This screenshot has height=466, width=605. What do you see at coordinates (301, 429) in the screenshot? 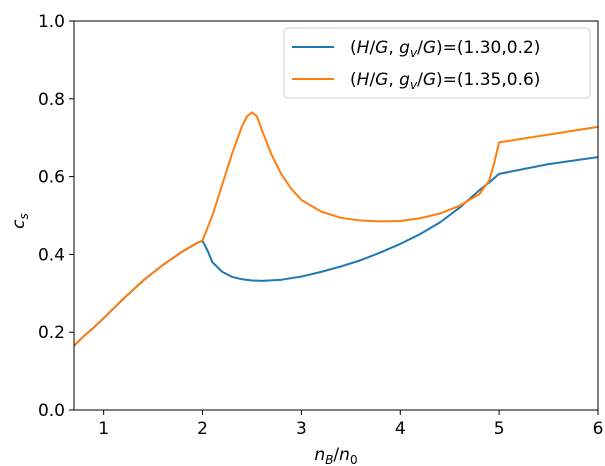
I see `x-tick-label: 3` at bounding box center [301, 429].